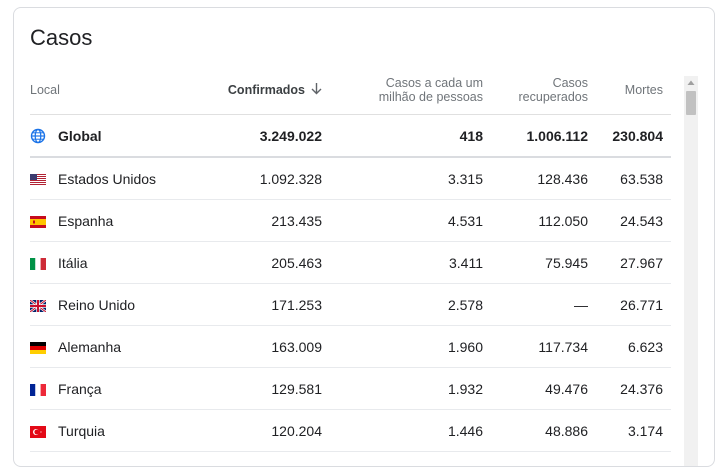 This screenshot has width=723, height=467. Describe the element at coordinates (641, 388) in the screenshot. I see `deaths-value: 24.376` at that location.